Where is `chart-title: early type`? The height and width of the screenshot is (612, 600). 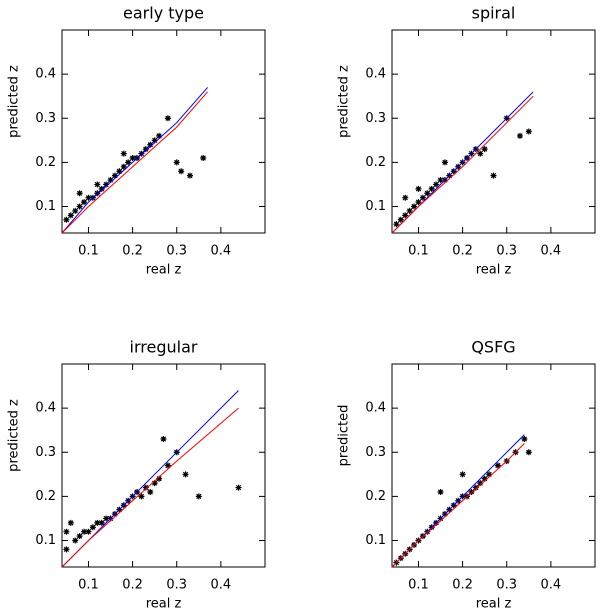
chart-title: early type is located at coordinates (163, 13).